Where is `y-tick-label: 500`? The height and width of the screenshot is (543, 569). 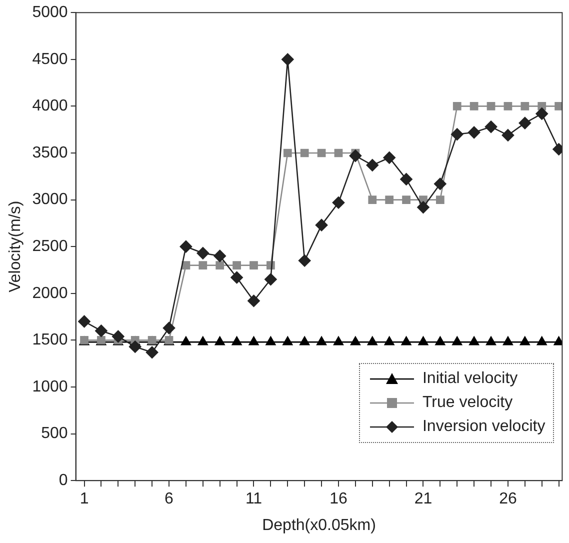
y-tick-label: 500 is located at coordinates (54, 433).